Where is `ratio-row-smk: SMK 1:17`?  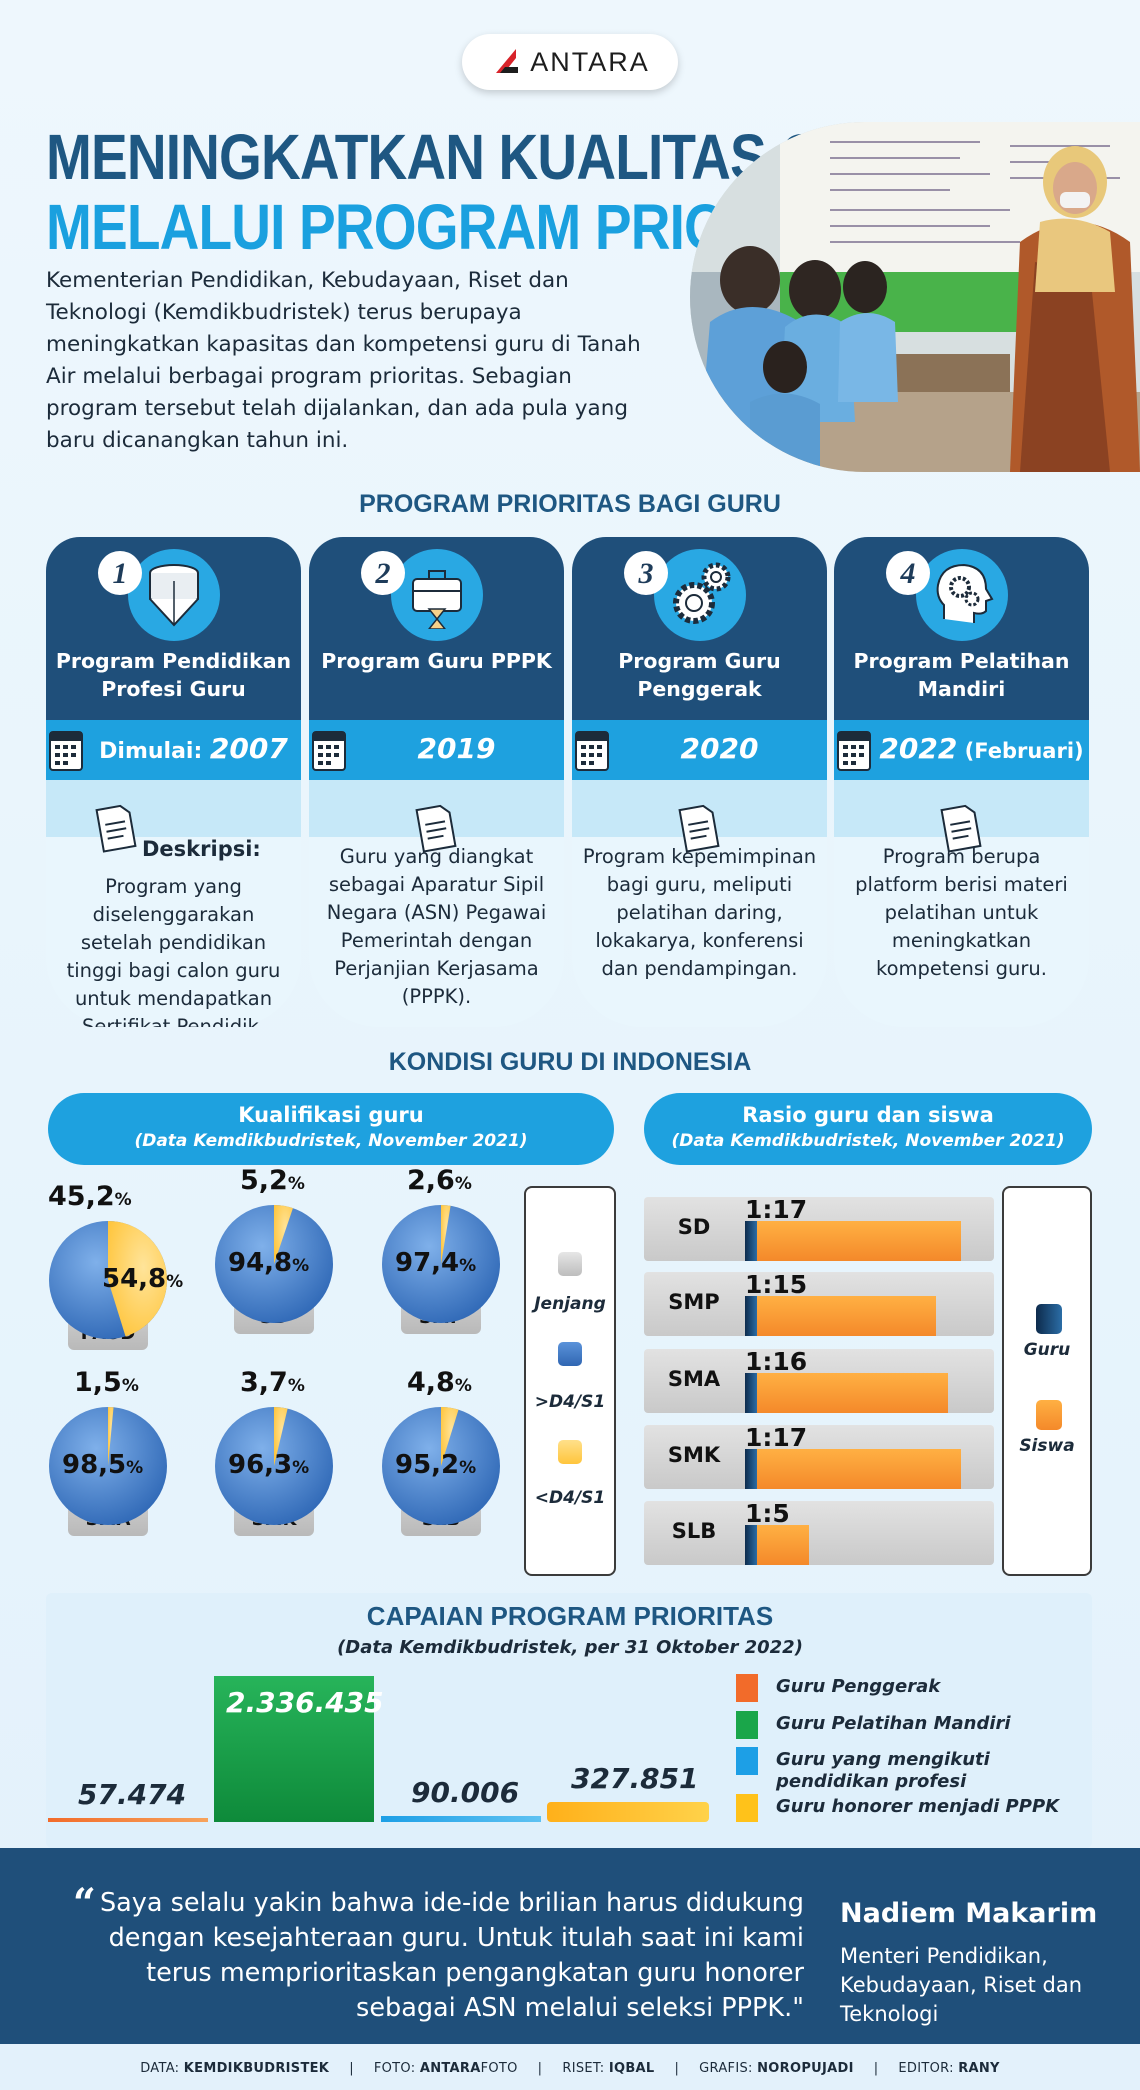
ratio-row-smk: SMK 1:17 is located at coordinates (819, 1456).